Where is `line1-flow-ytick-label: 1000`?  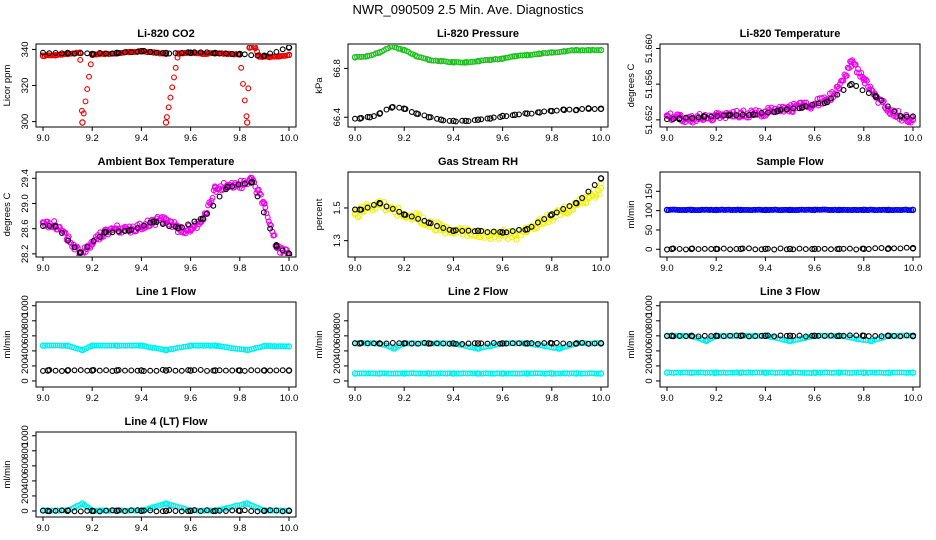
line1-flow-ytick-label: 1000 is located at coordinates (25, 305).